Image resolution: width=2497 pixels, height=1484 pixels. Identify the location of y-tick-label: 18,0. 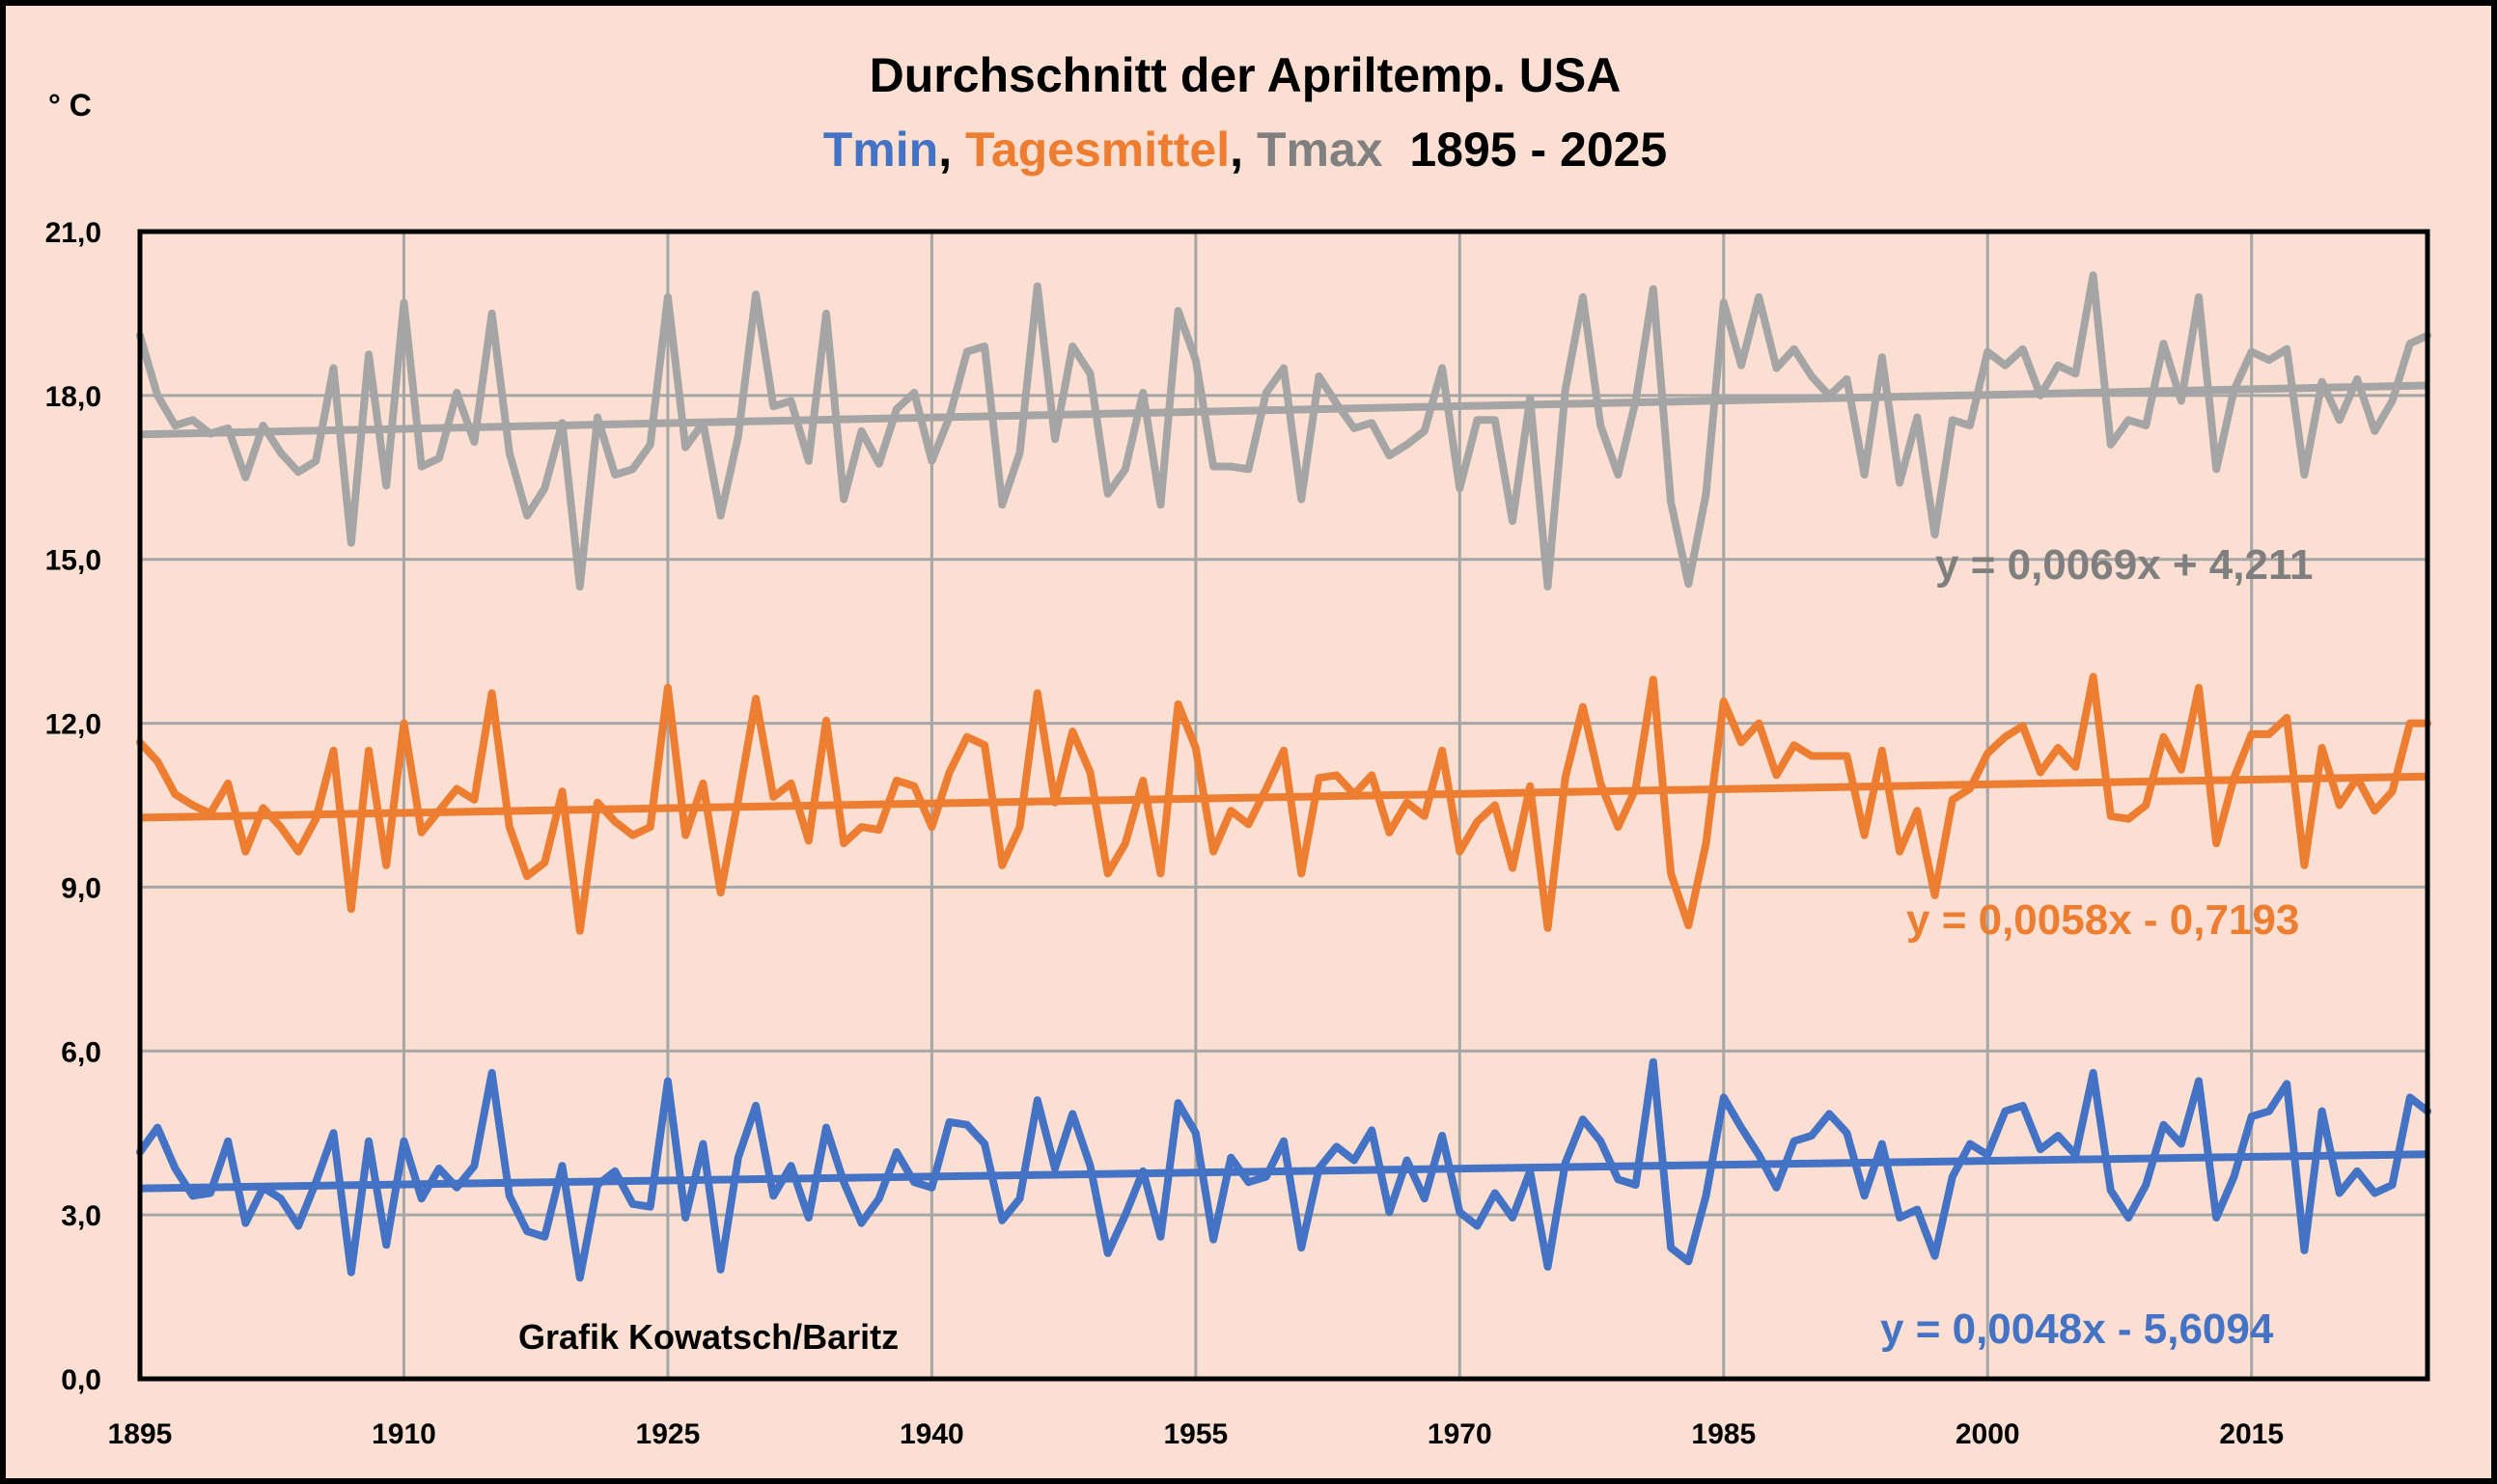
(73, 397).